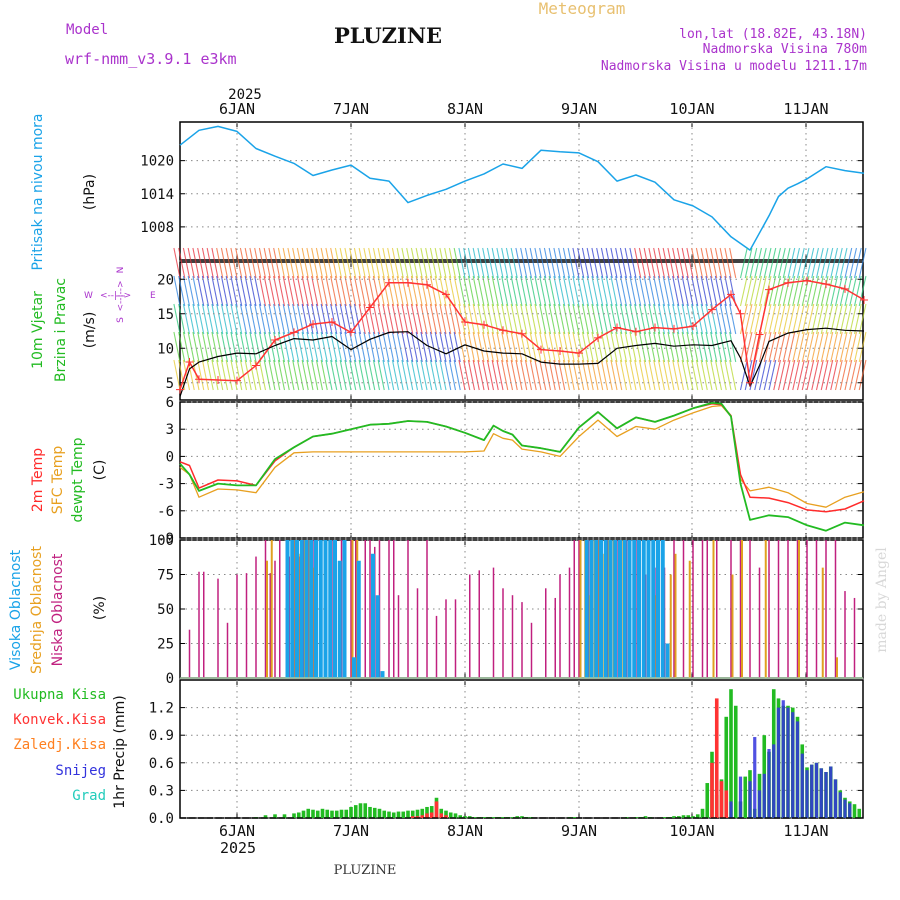 This screenshot has height=900, width=900. What do you see at coordinates (522, 458) in the screenshot?
I see `temp-2m-line` at bounding box center [522, 458].